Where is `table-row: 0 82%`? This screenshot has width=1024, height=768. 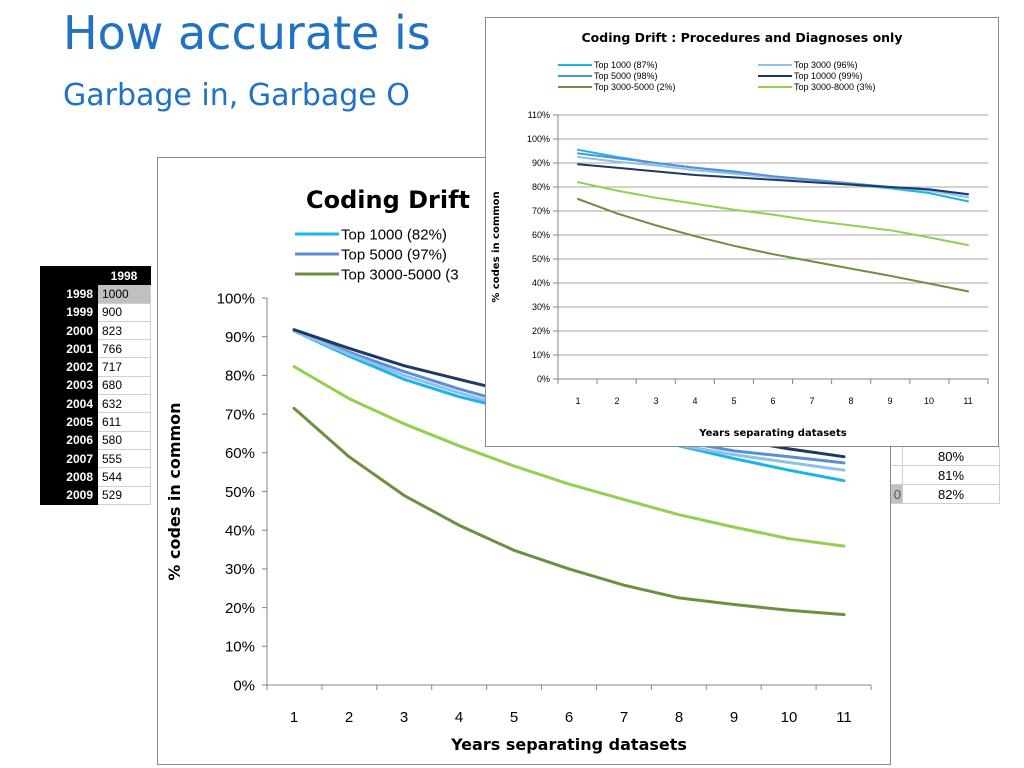 table-row: 0 82% is located at coordinates (943, 494).